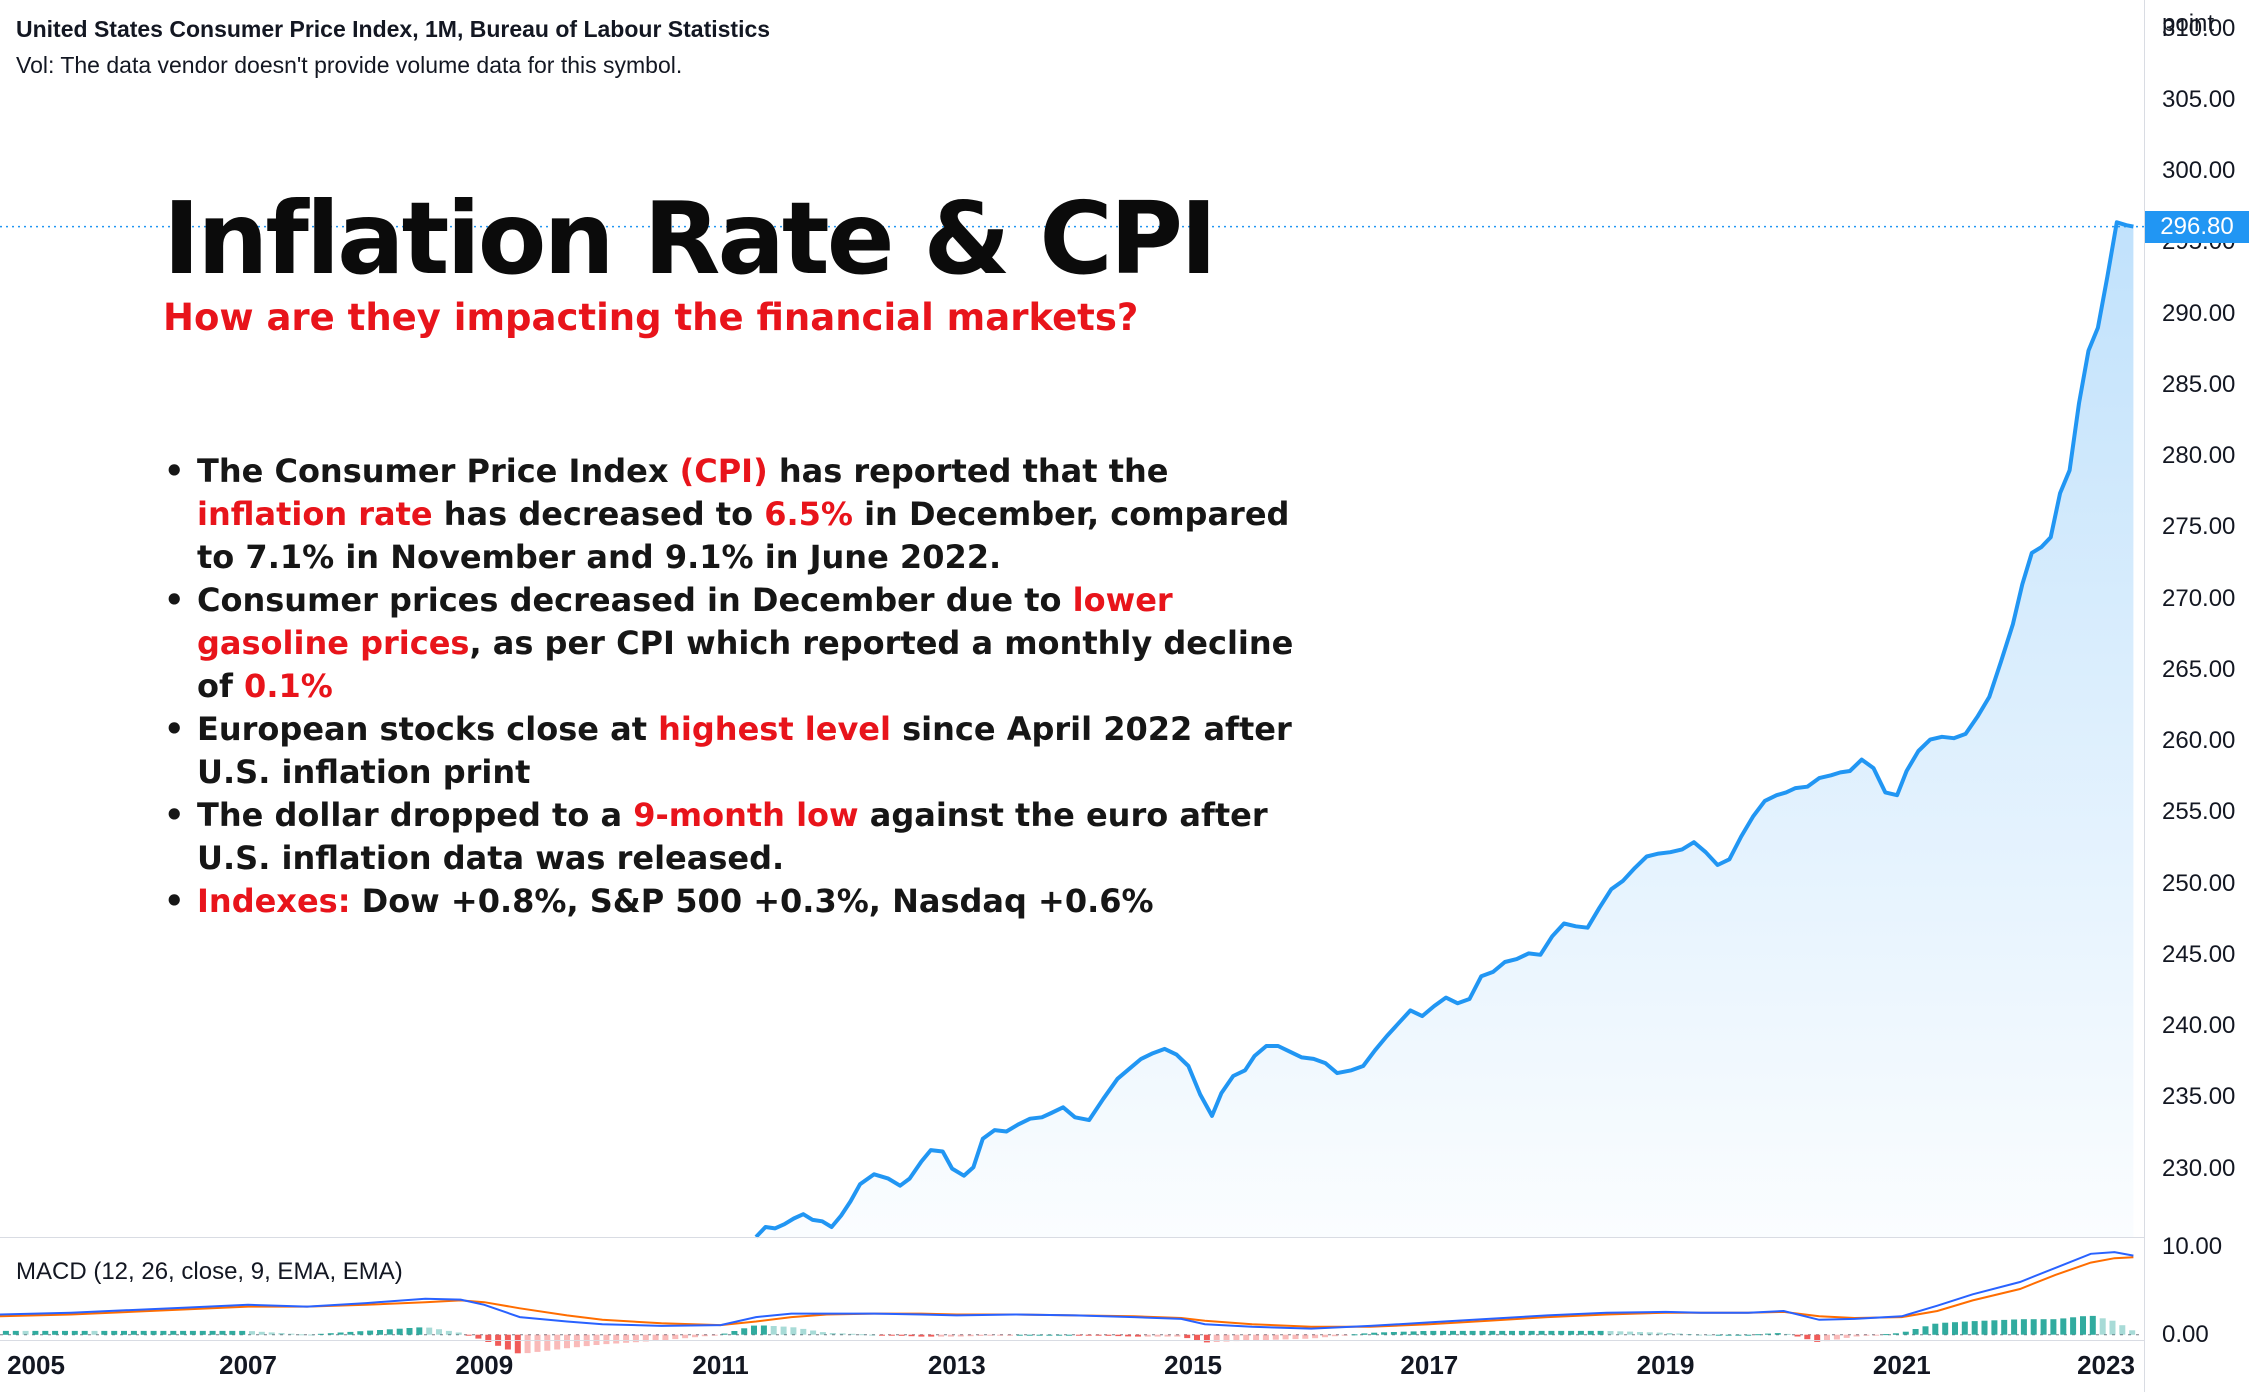 The height and width of the screenshot is (1392, 2266). I want to click on time-axis-tick: 2009, so click(484, 1365).